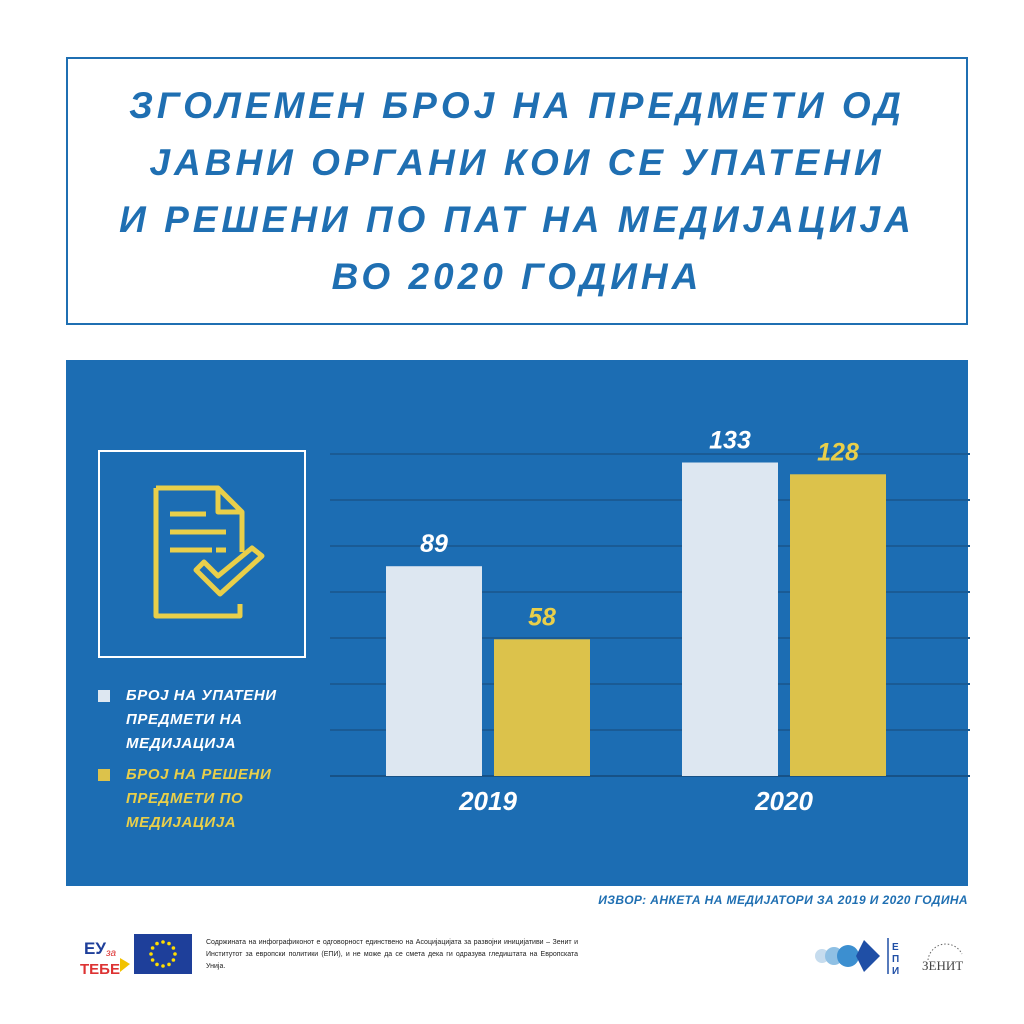  I want to click on svg-text: И, so click(895, 971).